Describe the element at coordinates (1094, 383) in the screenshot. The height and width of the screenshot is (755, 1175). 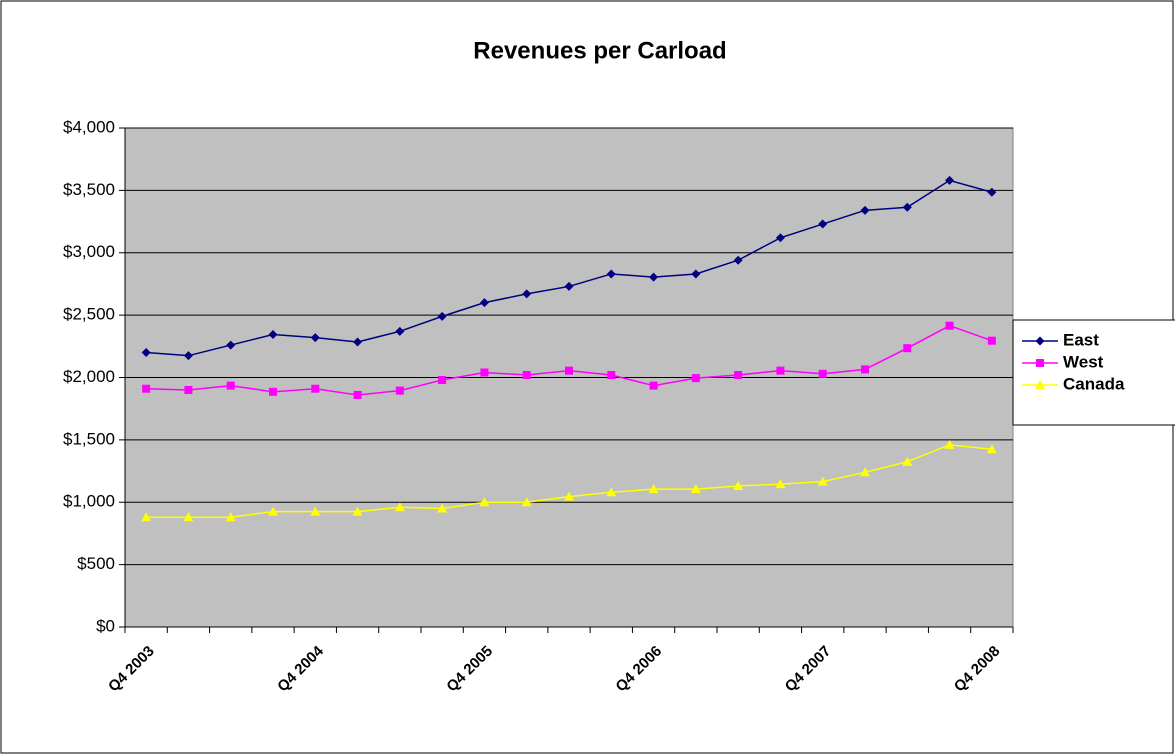
I see `legend-label: Canada` at that location.